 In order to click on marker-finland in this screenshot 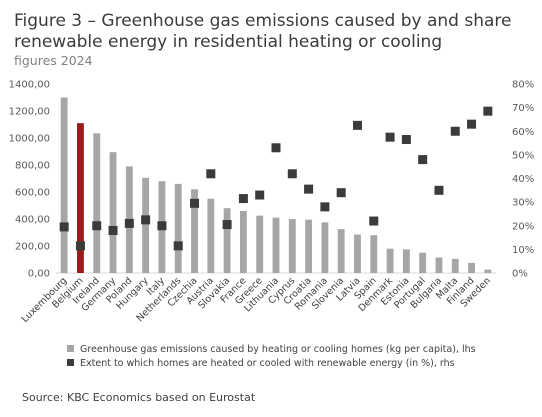, I will do `click(472, 124)`.